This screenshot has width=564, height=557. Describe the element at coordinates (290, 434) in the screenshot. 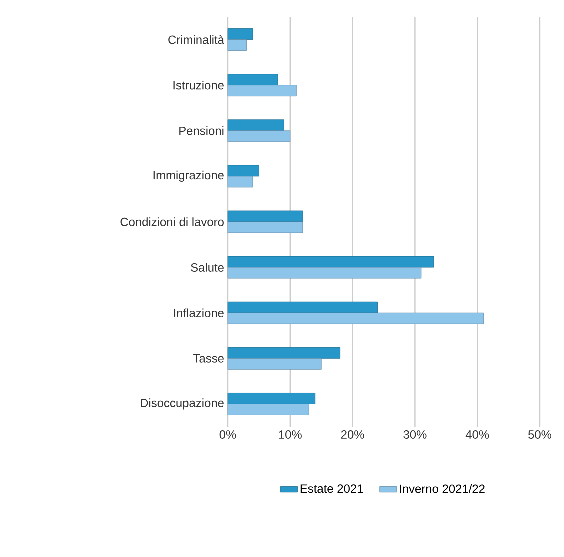

I see `x-tick-label: 10%` at that location.